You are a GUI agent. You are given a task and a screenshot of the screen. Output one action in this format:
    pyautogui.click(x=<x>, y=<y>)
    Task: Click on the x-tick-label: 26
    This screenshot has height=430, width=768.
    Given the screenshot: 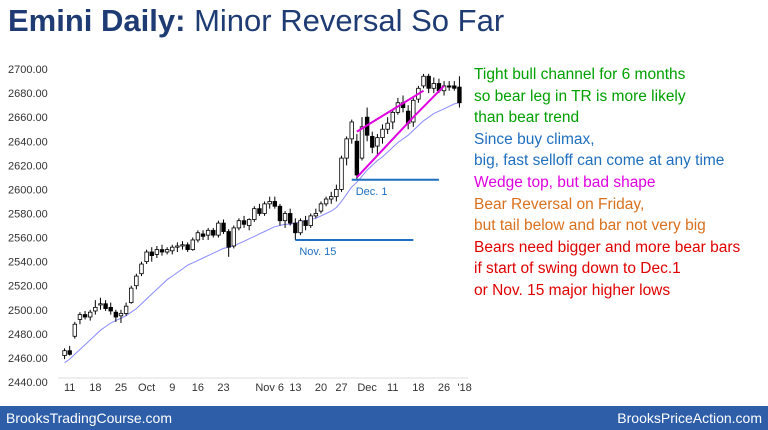 What is the action you would take?
    pyautogui.click(x=444, y=388)
    